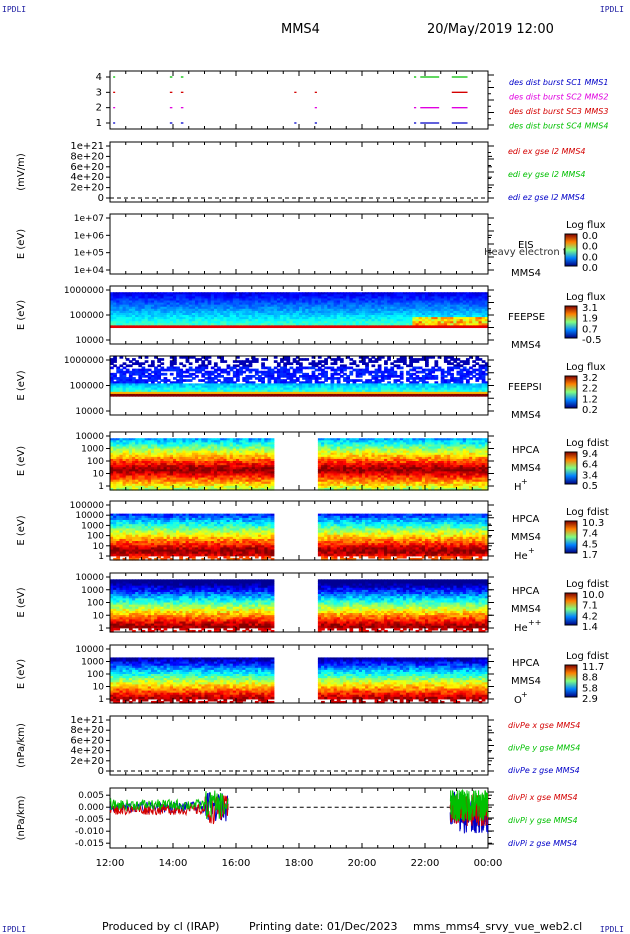  I want to click on eis-frame, so click(299, 244).